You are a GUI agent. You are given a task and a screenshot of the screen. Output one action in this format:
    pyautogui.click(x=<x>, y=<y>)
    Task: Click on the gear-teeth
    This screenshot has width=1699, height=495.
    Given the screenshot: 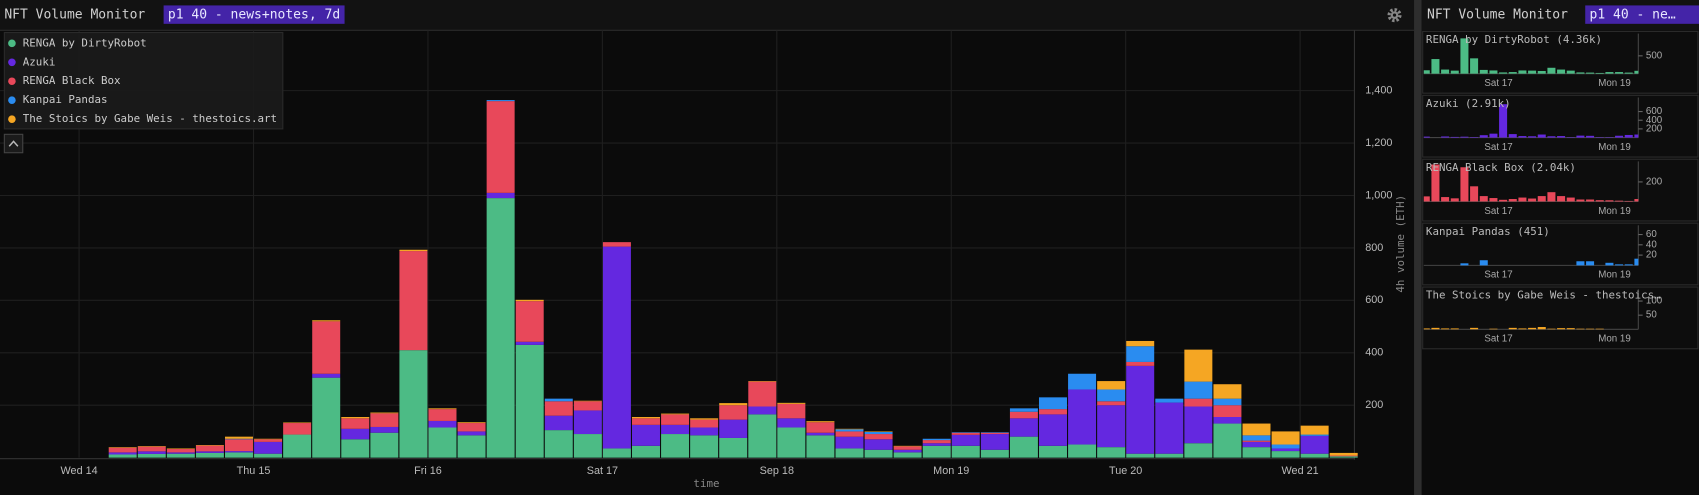 What is the action you would take?
    pyautogui.click(x=1394, y=15)
    